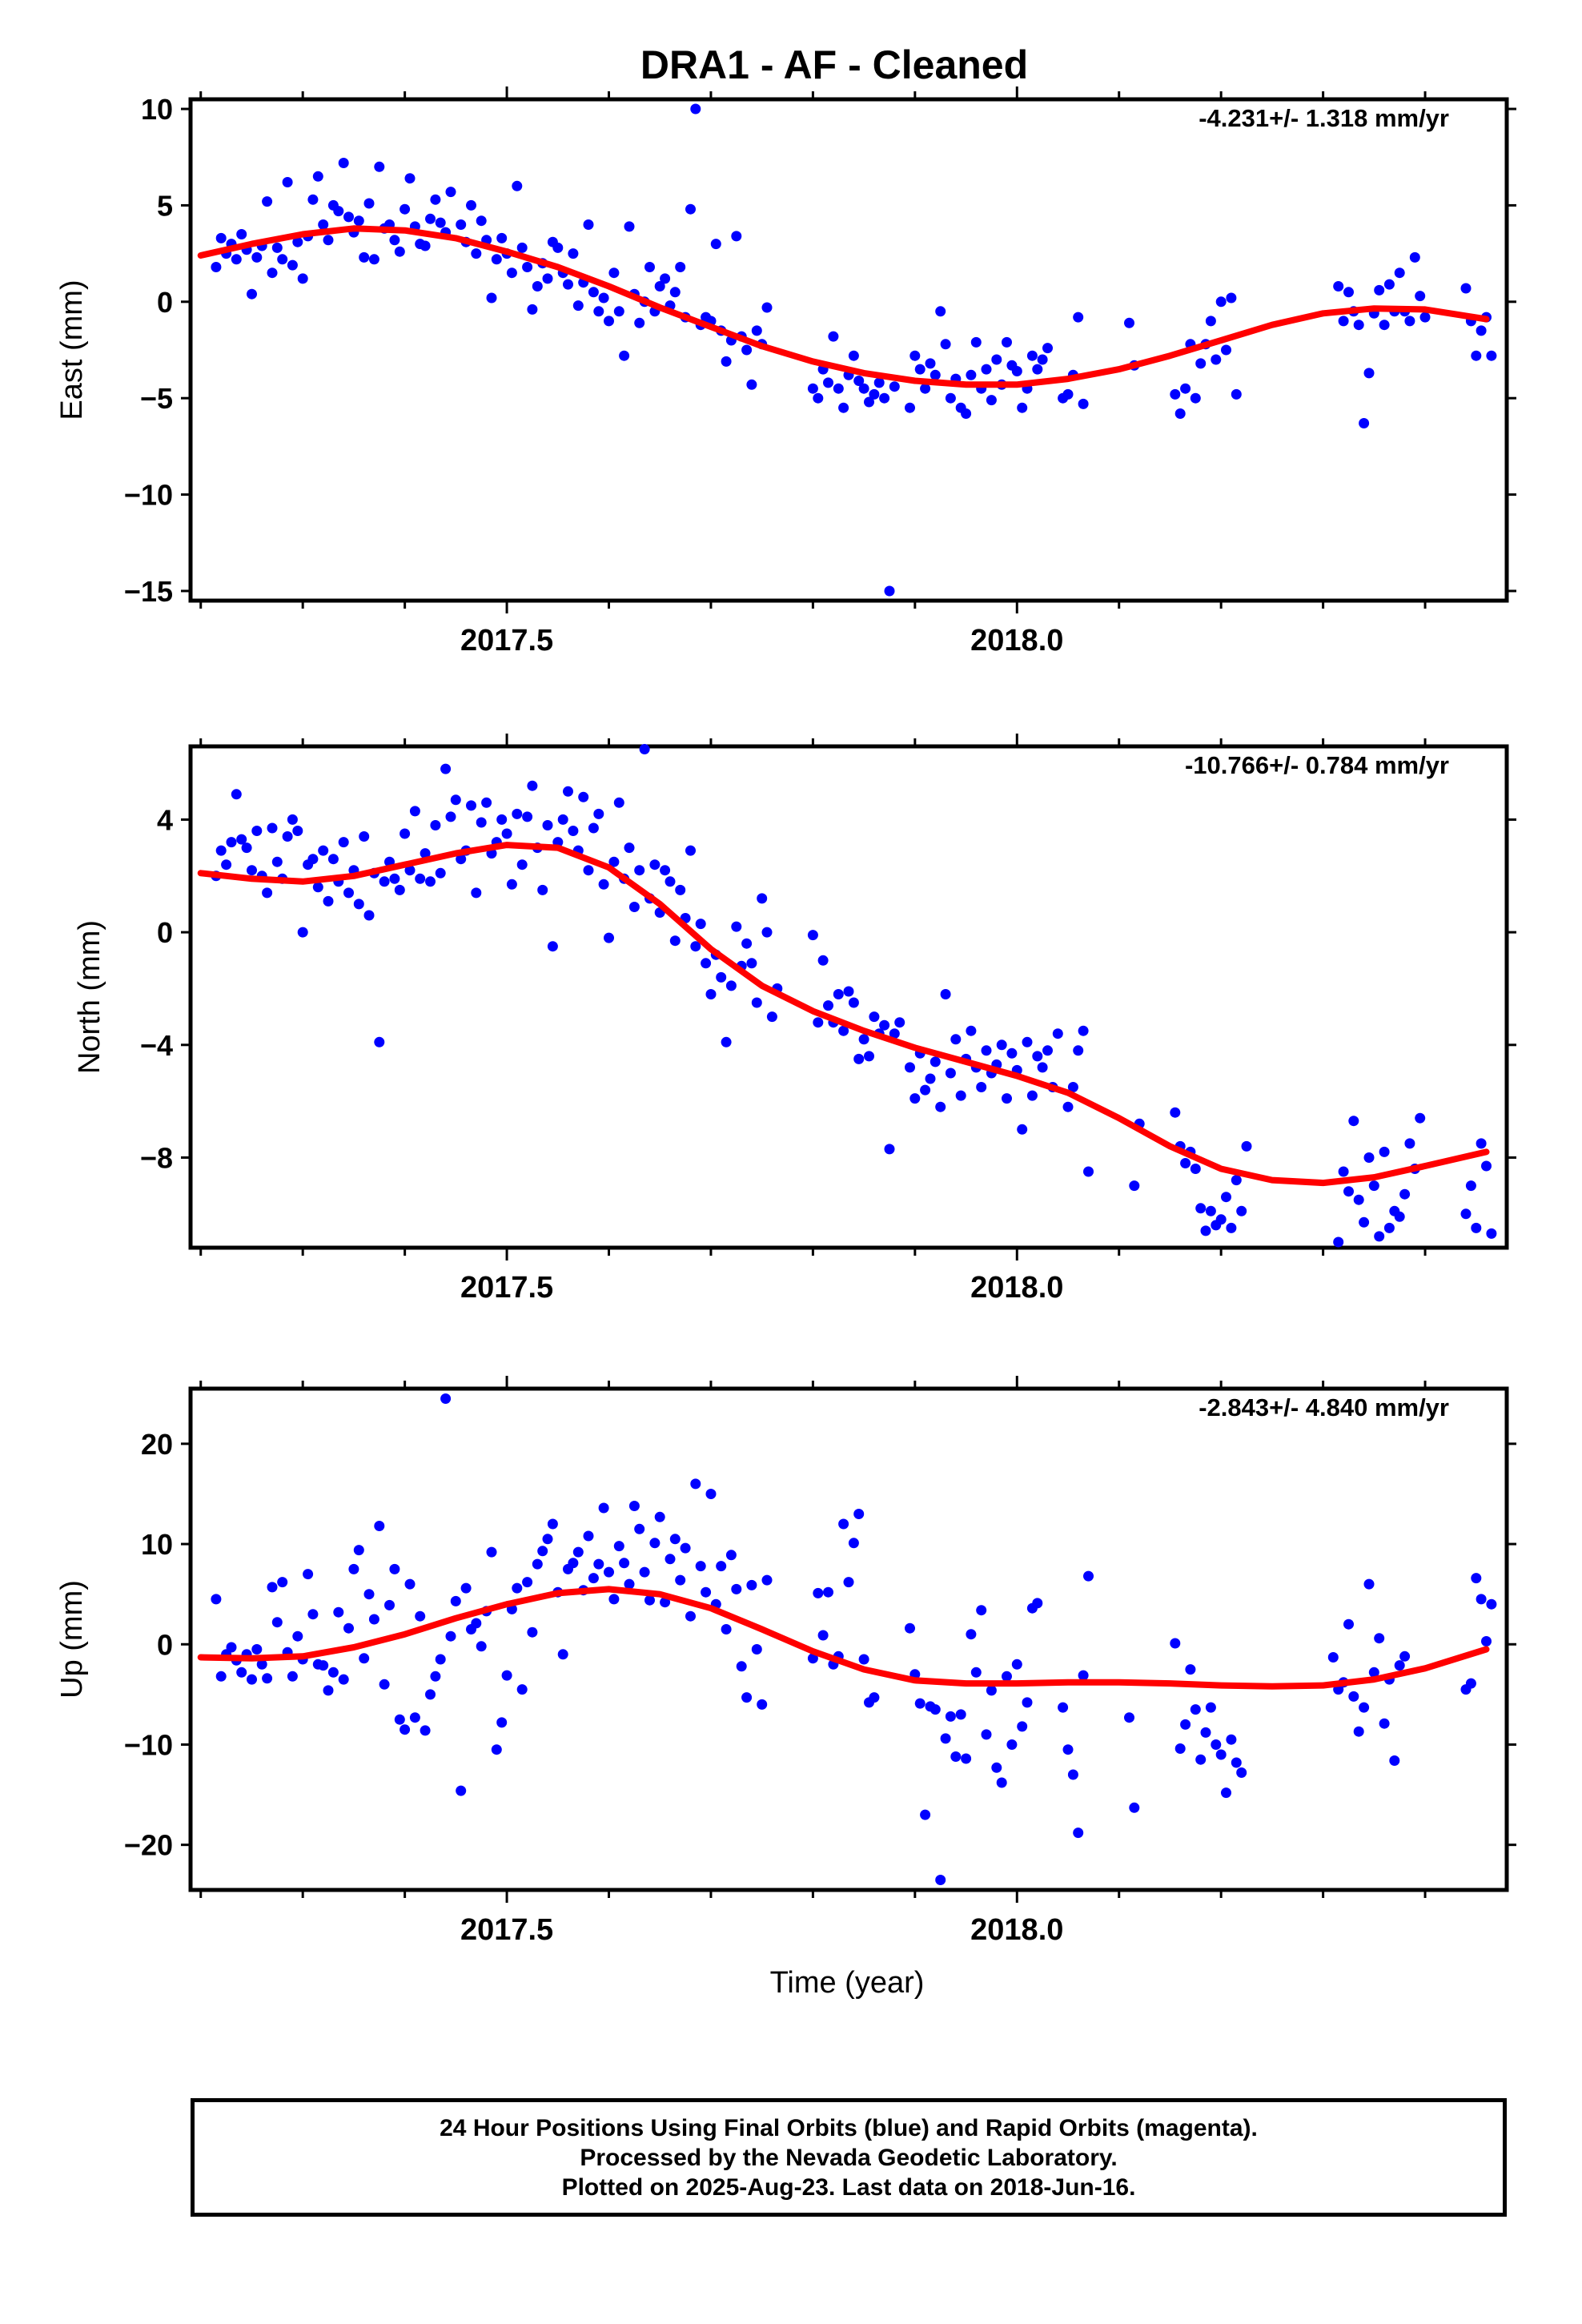  What do you see at coordinates (148, 1645) in the screenshot?
I see `up-ytick-labels: 20 10 0 −10 −20` at bounding box center [148, 1645].